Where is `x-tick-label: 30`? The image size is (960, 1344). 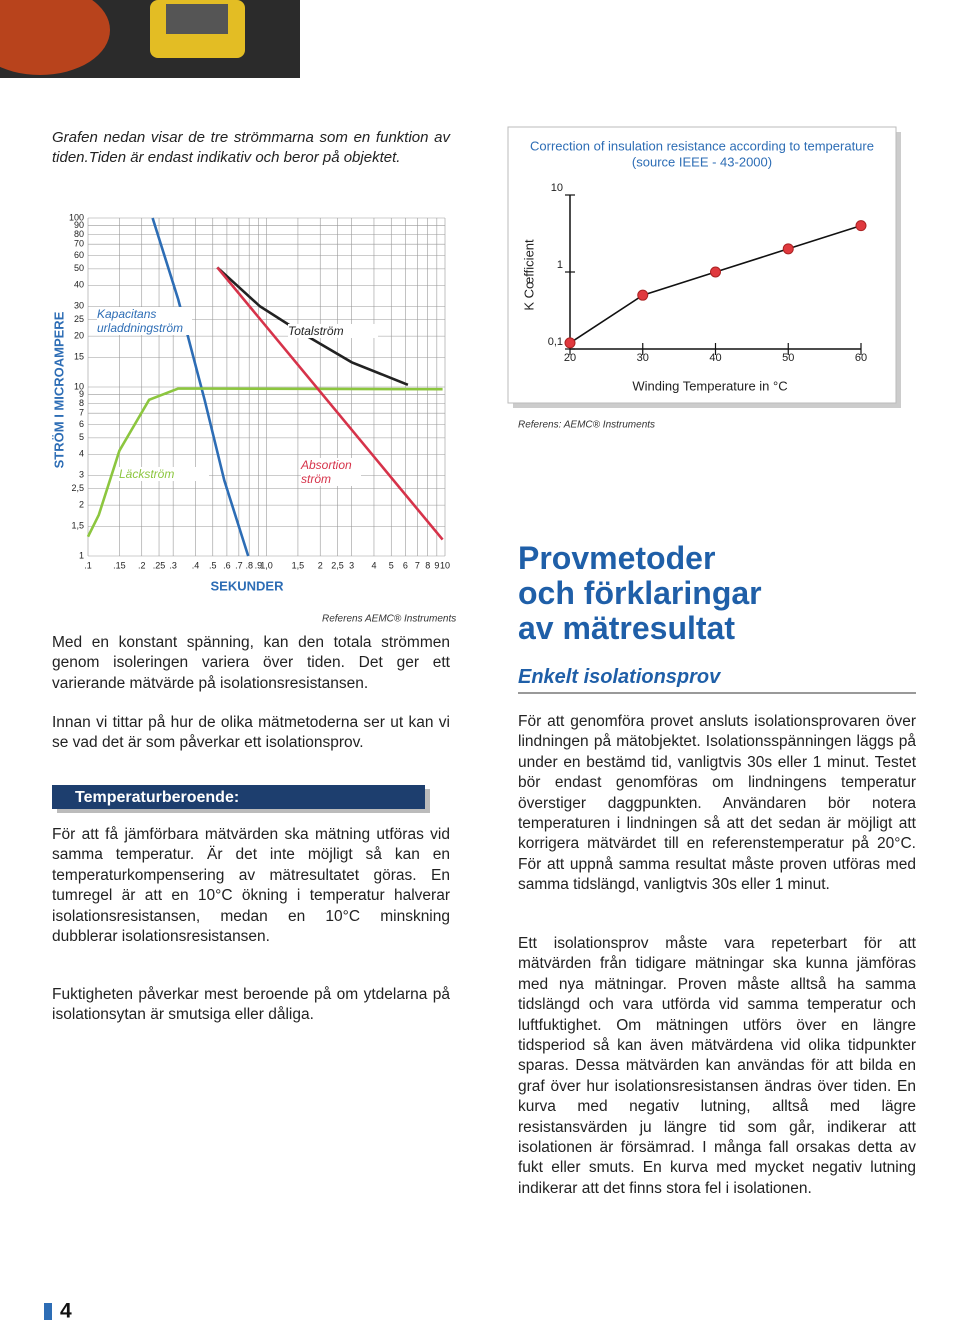
x-tick-label: 30 is located at coordinates (643, 358).